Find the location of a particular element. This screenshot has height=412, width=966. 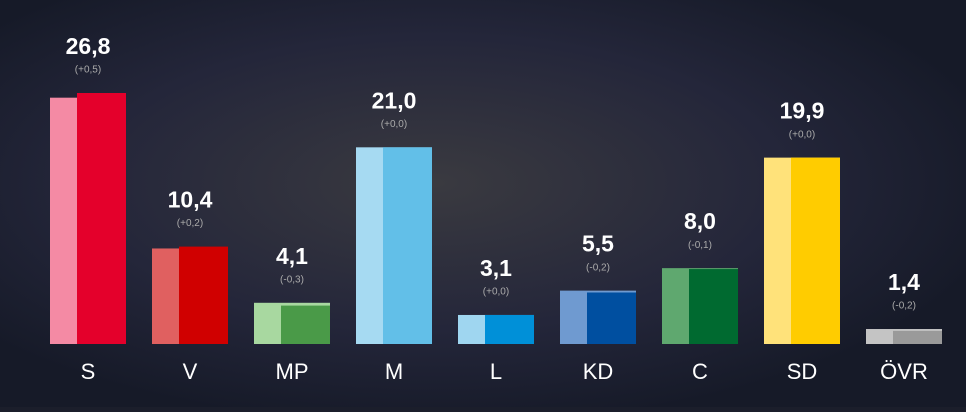

value-label: 10,4 is located at coordinates (190, 200).